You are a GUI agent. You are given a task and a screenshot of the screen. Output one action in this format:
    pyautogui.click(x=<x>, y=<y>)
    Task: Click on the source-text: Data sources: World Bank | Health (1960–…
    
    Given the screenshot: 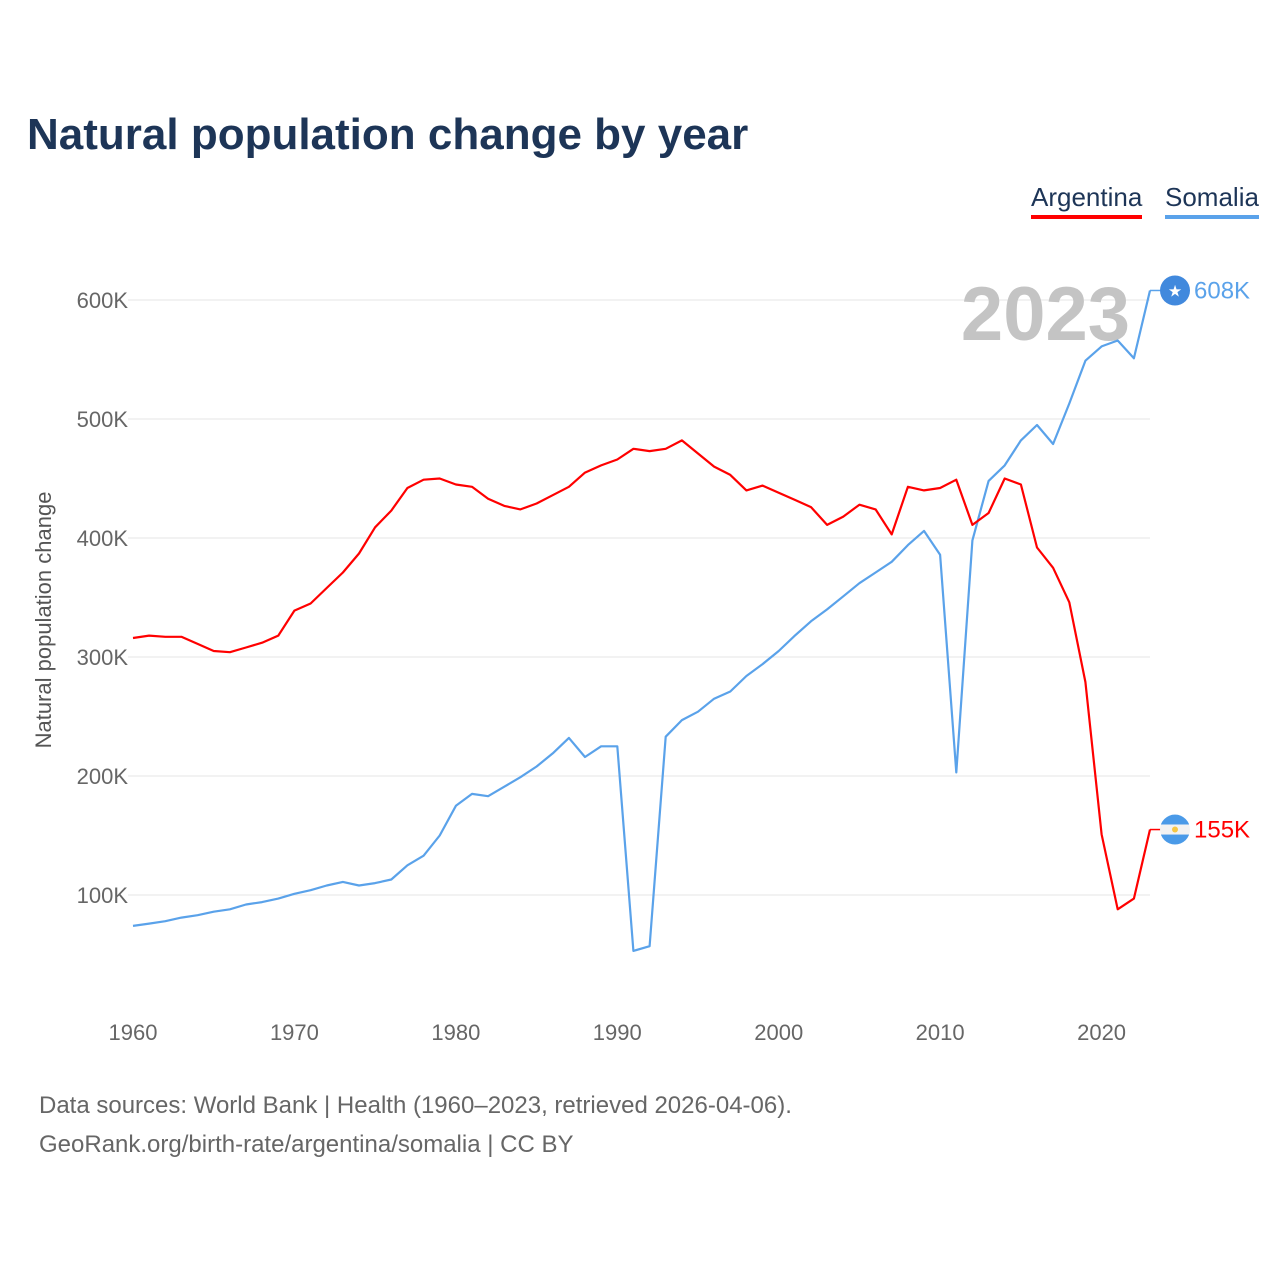 What is the action you would take?
    pyautogui.click(x=415, y=1105)
    